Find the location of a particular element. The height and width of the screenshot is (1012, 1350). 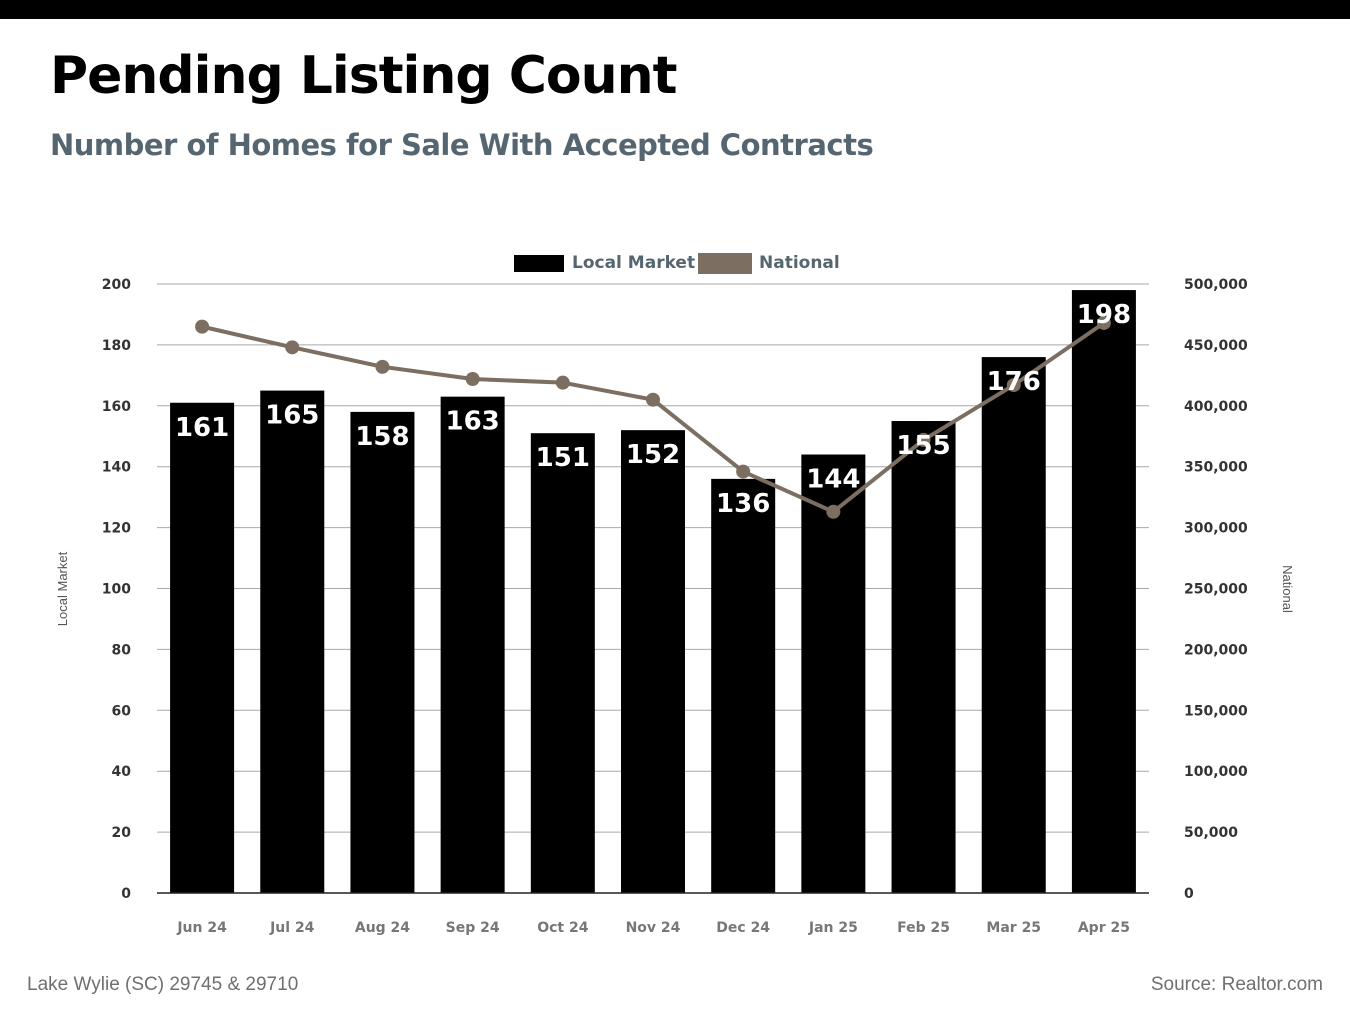

y-tick-label-left: 100 is located at coordinates (116, 590).